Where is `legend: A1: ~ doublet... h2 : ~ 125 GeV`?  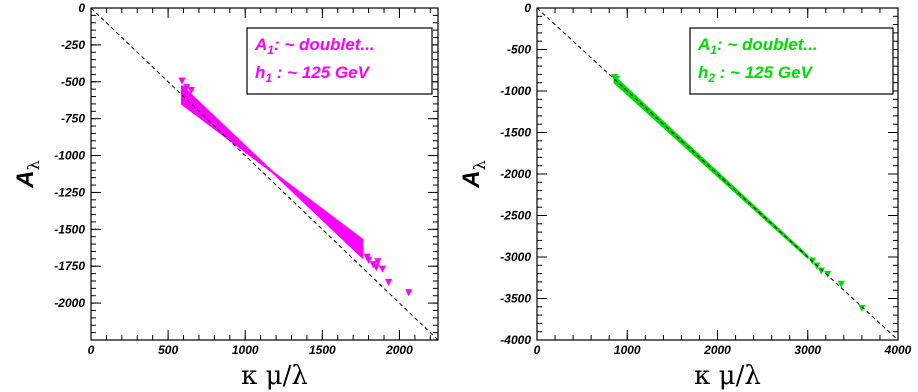 legend: A1: ~ doublet... h2 : ~ 125 GeV is located at coordinates (791, 61).